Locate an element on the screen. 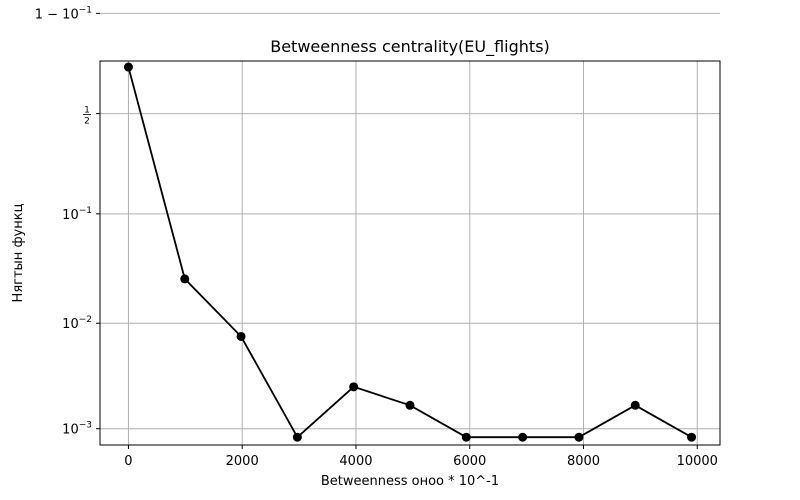 This screenshot has width=800, height=500. chart-title: Betweenness centrality(EU_flights) is located at coordinates (410, 47).